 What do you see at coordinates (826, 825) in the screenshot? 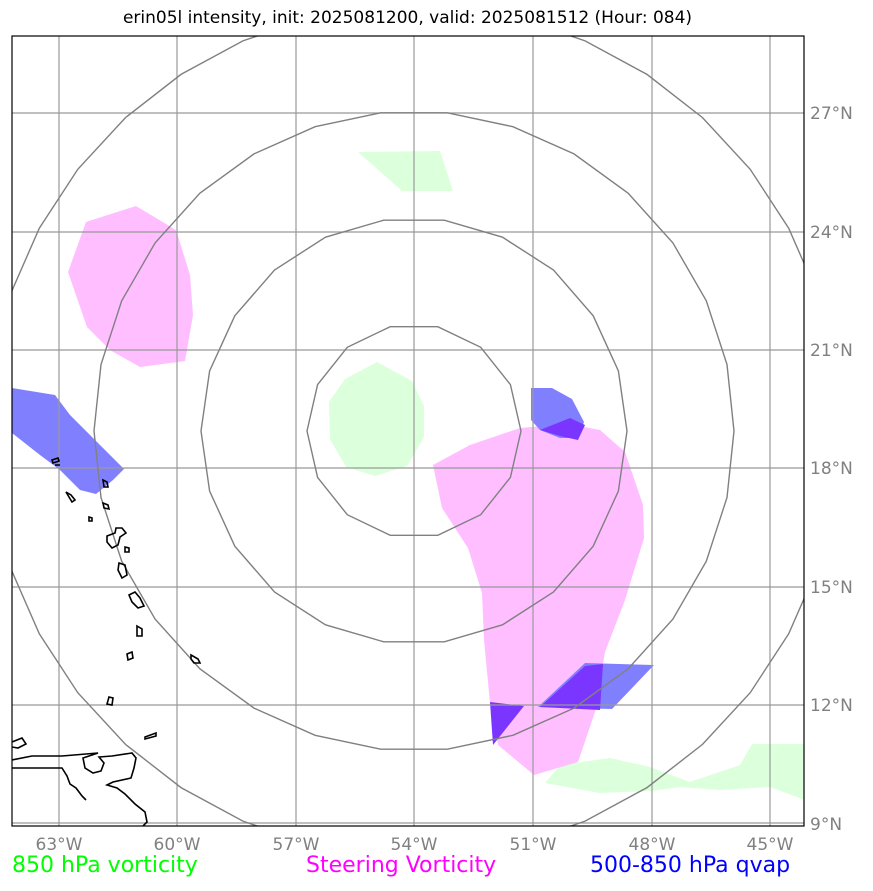
I see `lat-label: 9°N` at bounding box center [826, 825].